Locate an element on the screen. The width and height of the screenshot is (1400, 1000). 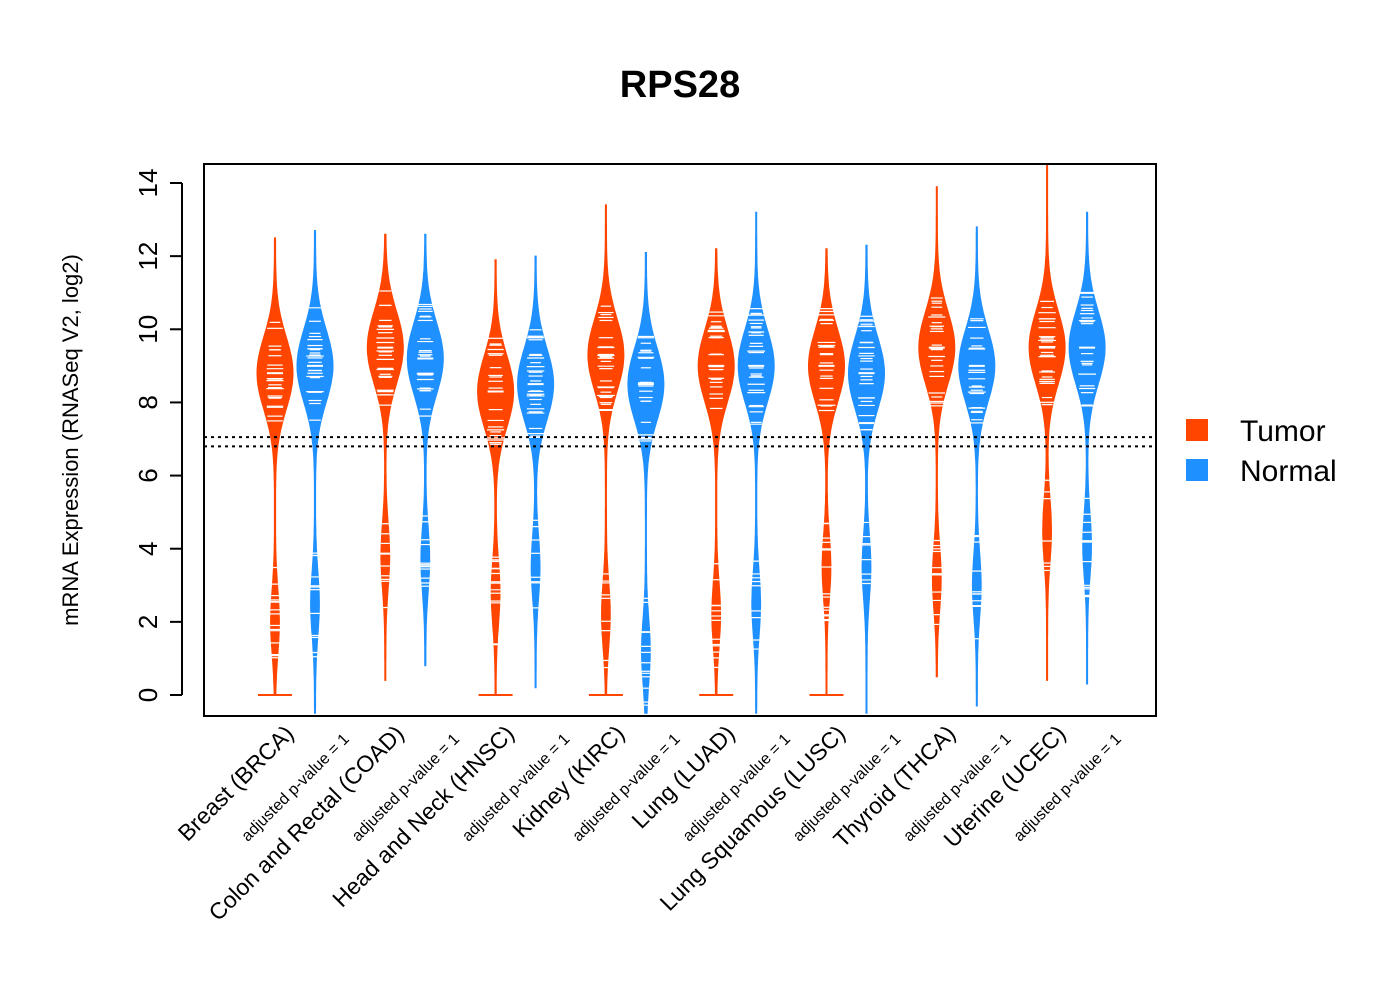
chart-title: RPS28 is located at coordinates (680, 85).